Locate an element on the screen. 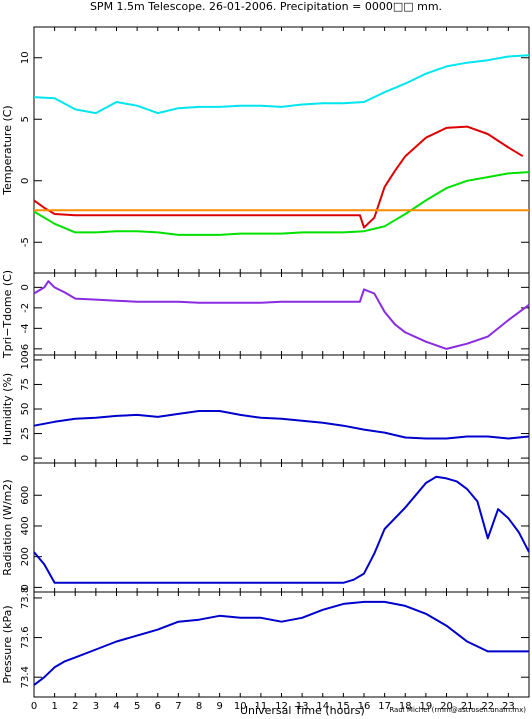 Image resolution: width=532 pixels, height=719 pixels. x-tick-label: 14 is located at coordinates (322, 706).